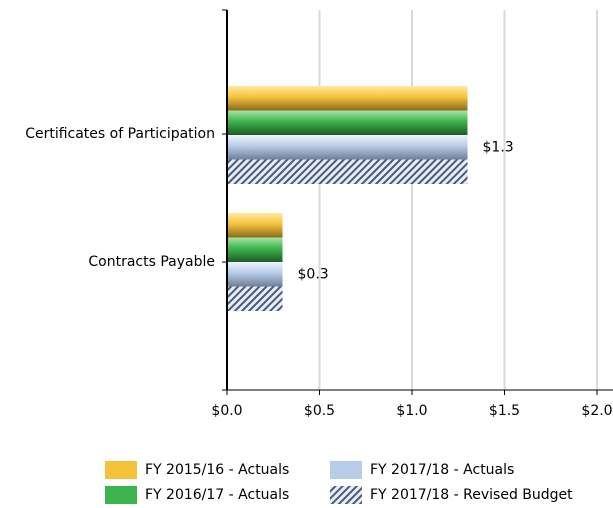 This screenshot has height=508, width=613. Describe the element at coordinates (471, 495) in the screenshot. I see `legend-label: FY 2017/18 - Revised Budget` at that location.